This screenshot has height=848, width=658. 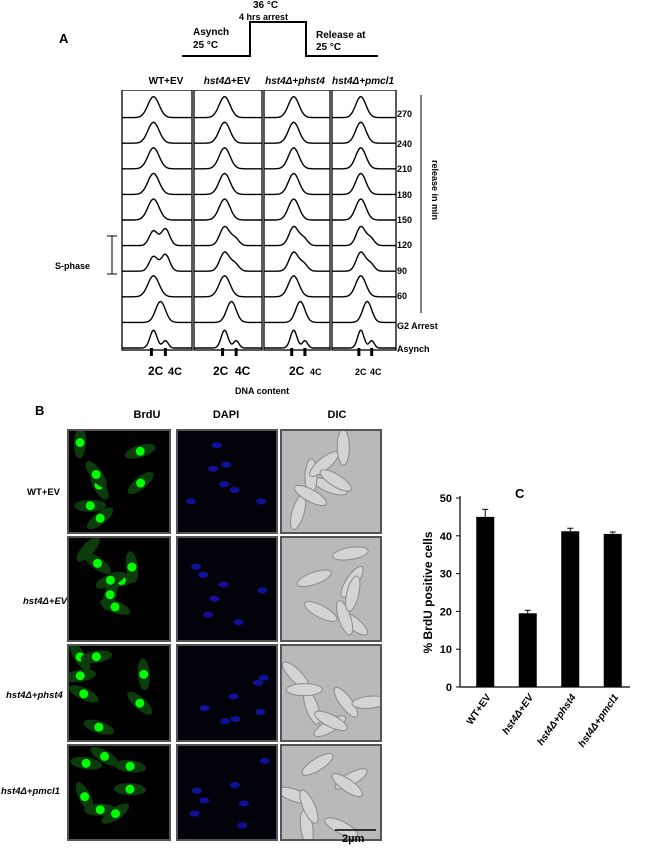 What do you see at coordinates (226, 415) in the screenshot?
I see `micro-col-header-dapi: DAPI` at bounding box center [226, 415].